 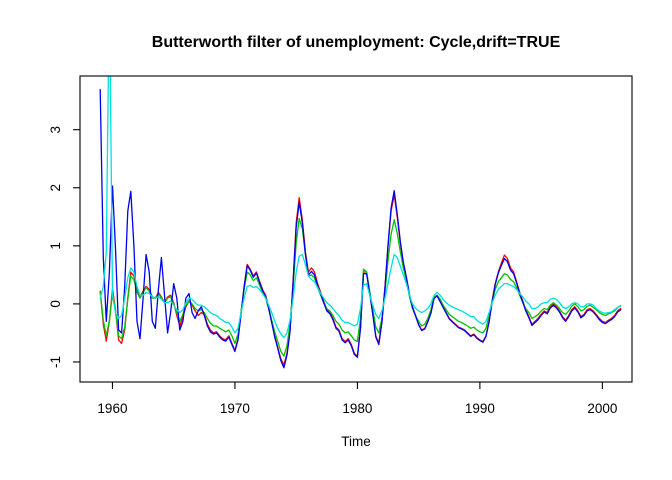 What do you see at coordinates (602, 408) in the screenshot?
I see `x-tick-label: 2000` at bounding box center [602, 408].